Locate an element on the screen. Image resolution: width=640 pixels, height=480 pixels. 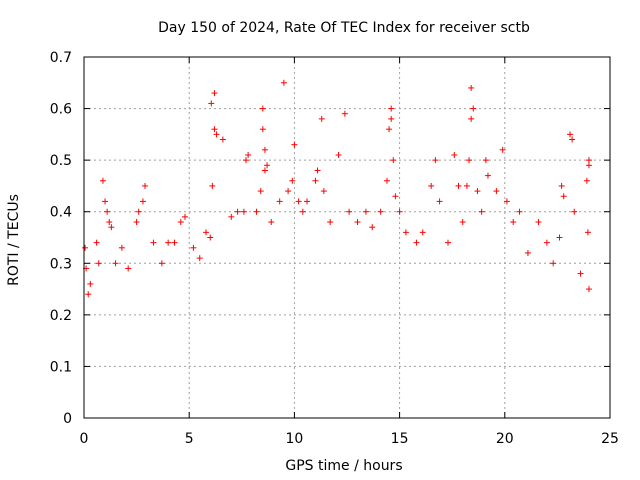
y-tick-label: 0.1 is located at coordinates (61, 367).